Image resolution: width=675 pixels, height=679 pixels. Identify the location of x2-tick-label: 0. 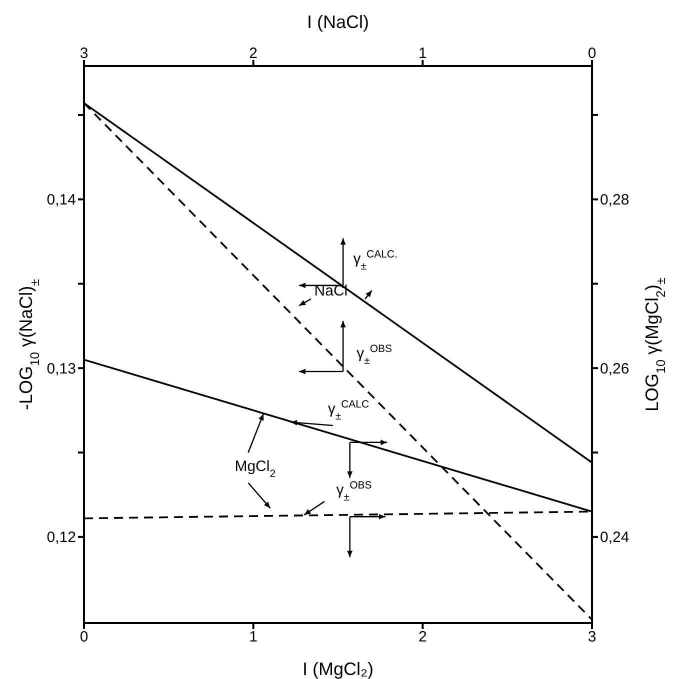
(592, 53).